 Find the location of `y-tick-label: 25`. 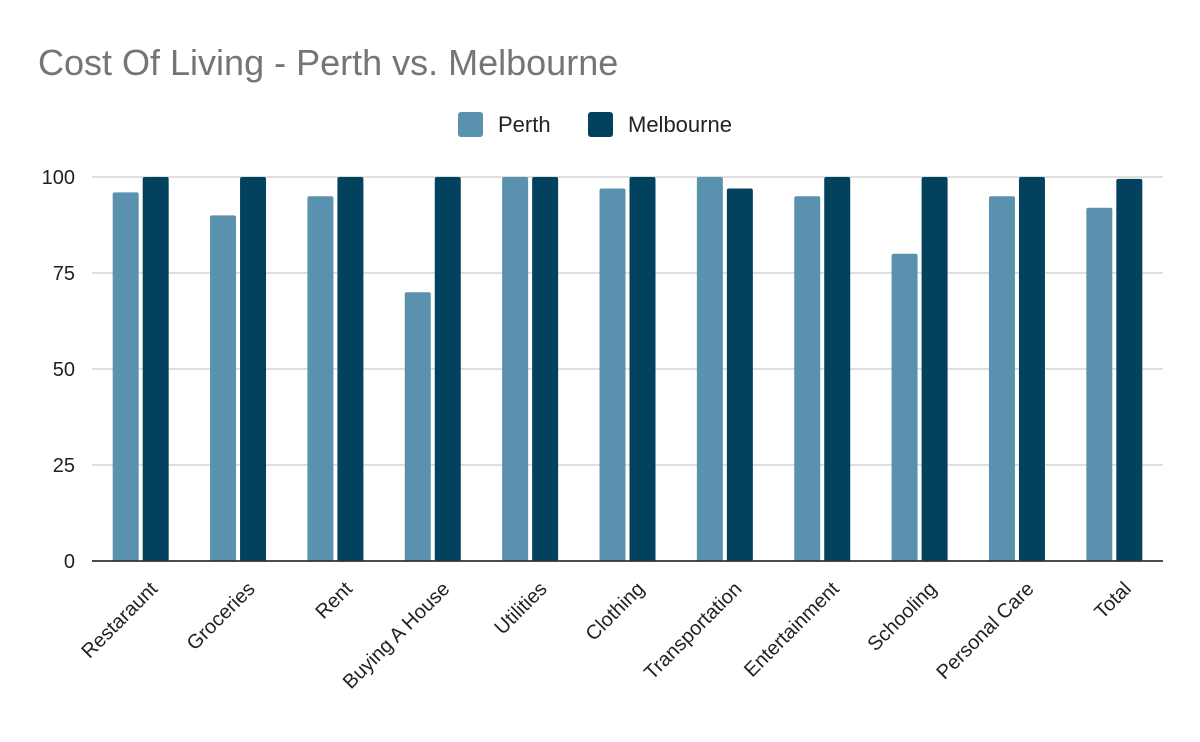

y-tick-label: 25 is located at coordinates (64, 466).